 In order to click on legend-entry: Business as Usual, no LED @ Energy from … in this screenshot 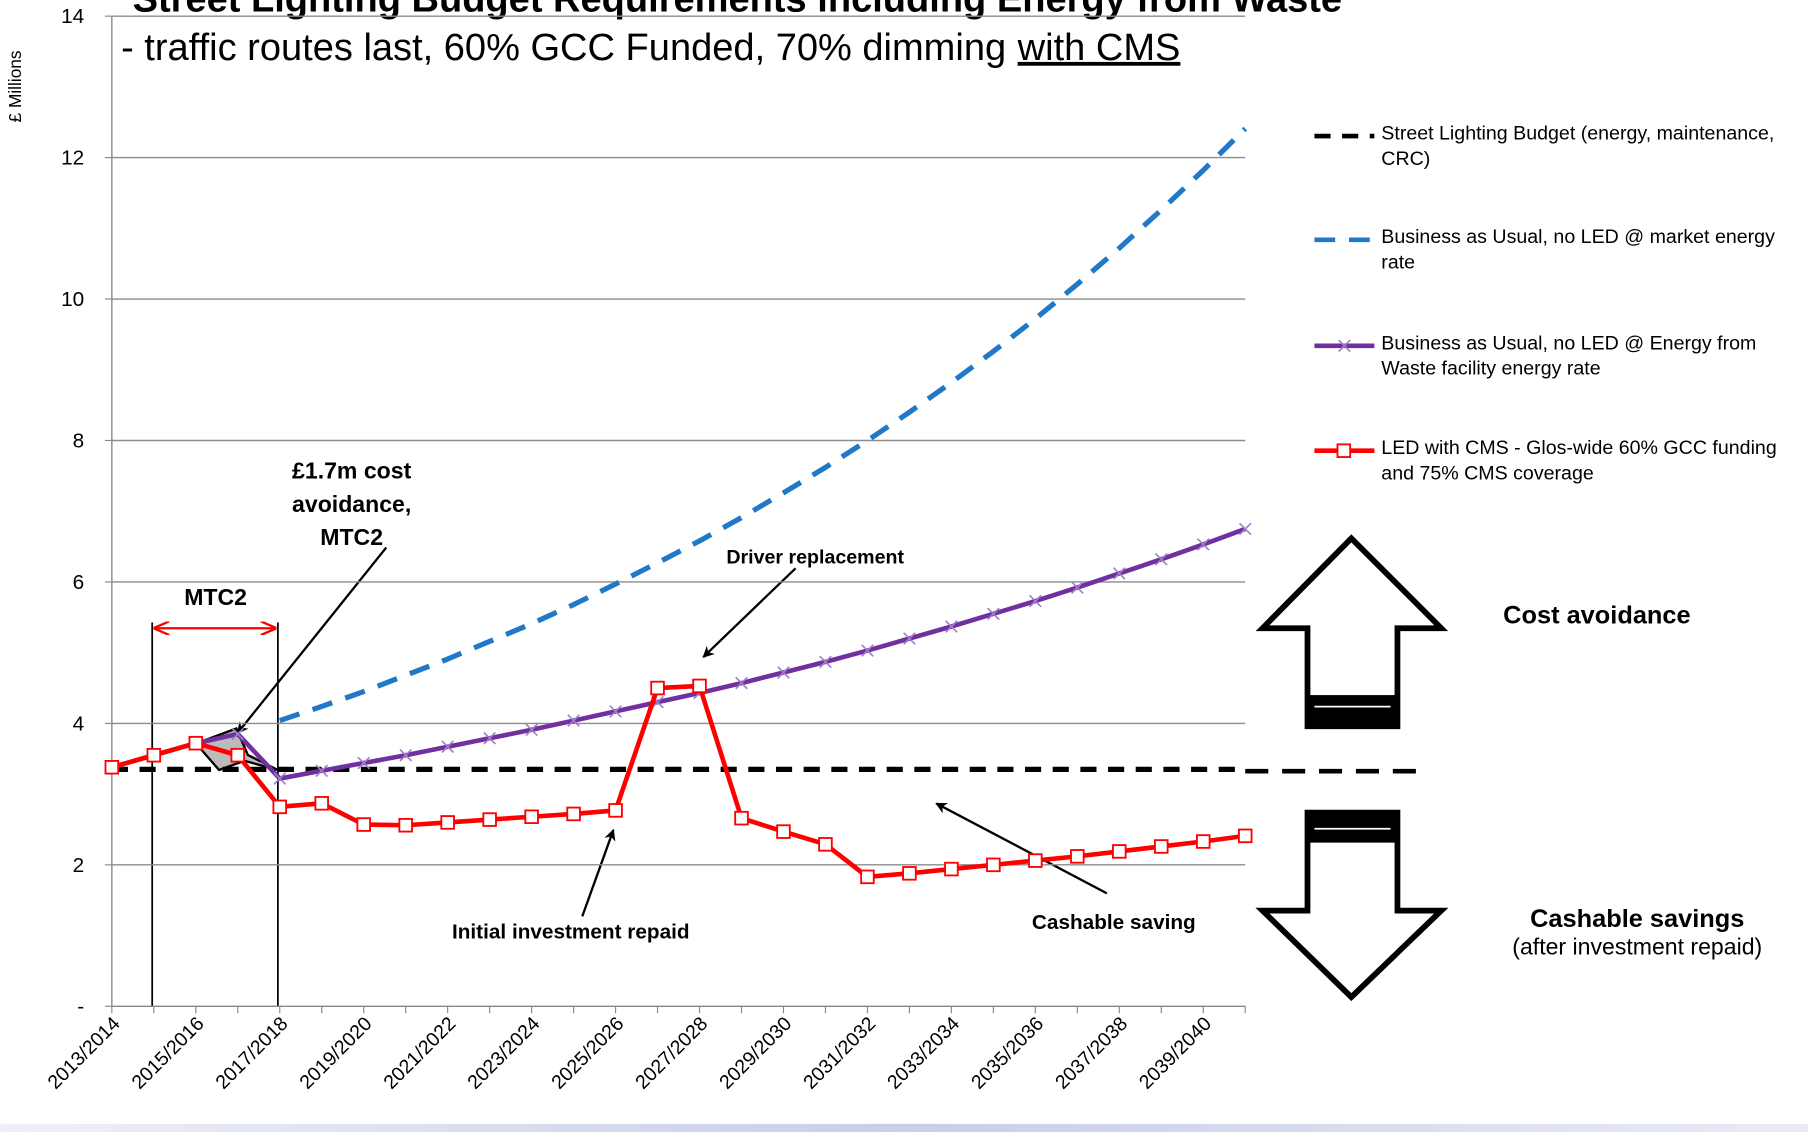, I will do `click(1569, 355)`.